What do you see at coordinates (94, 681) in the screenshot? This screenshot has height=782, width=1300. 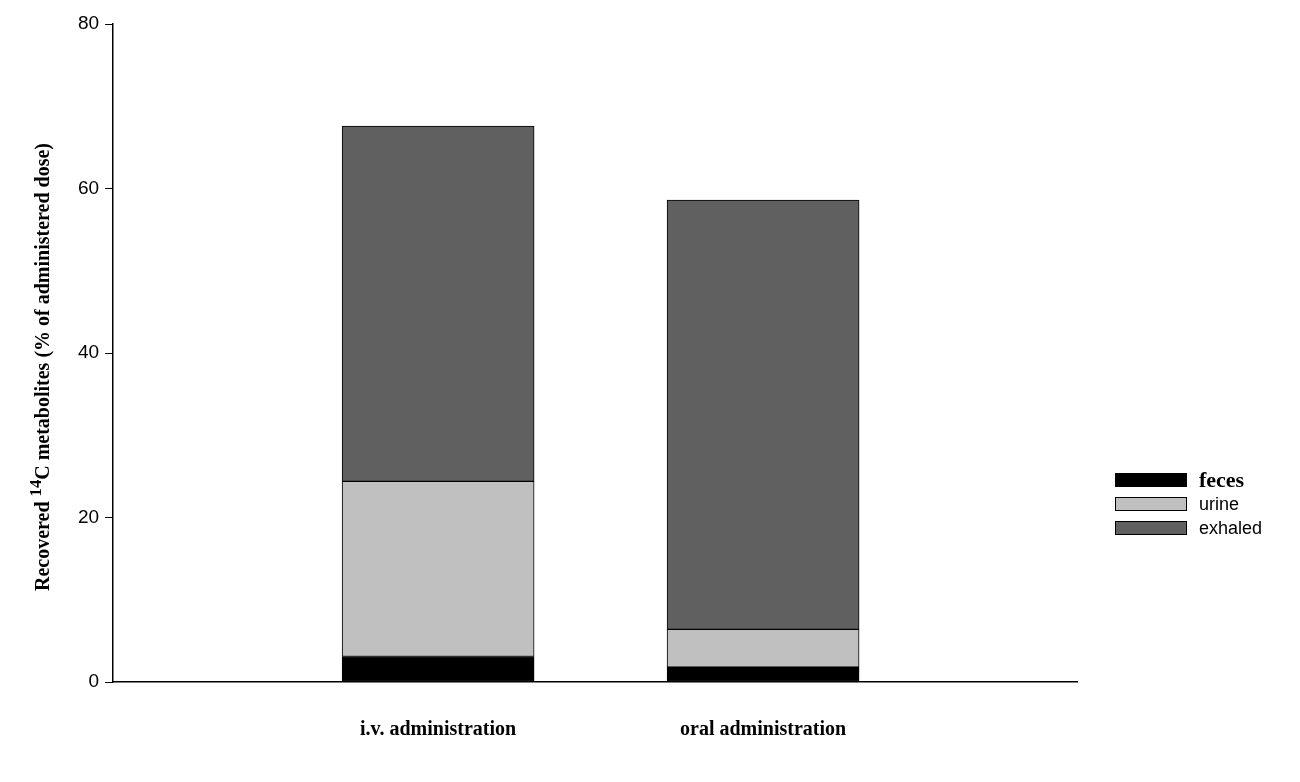 I see `y-tick-label: 0` at bounding box center [94, 681].